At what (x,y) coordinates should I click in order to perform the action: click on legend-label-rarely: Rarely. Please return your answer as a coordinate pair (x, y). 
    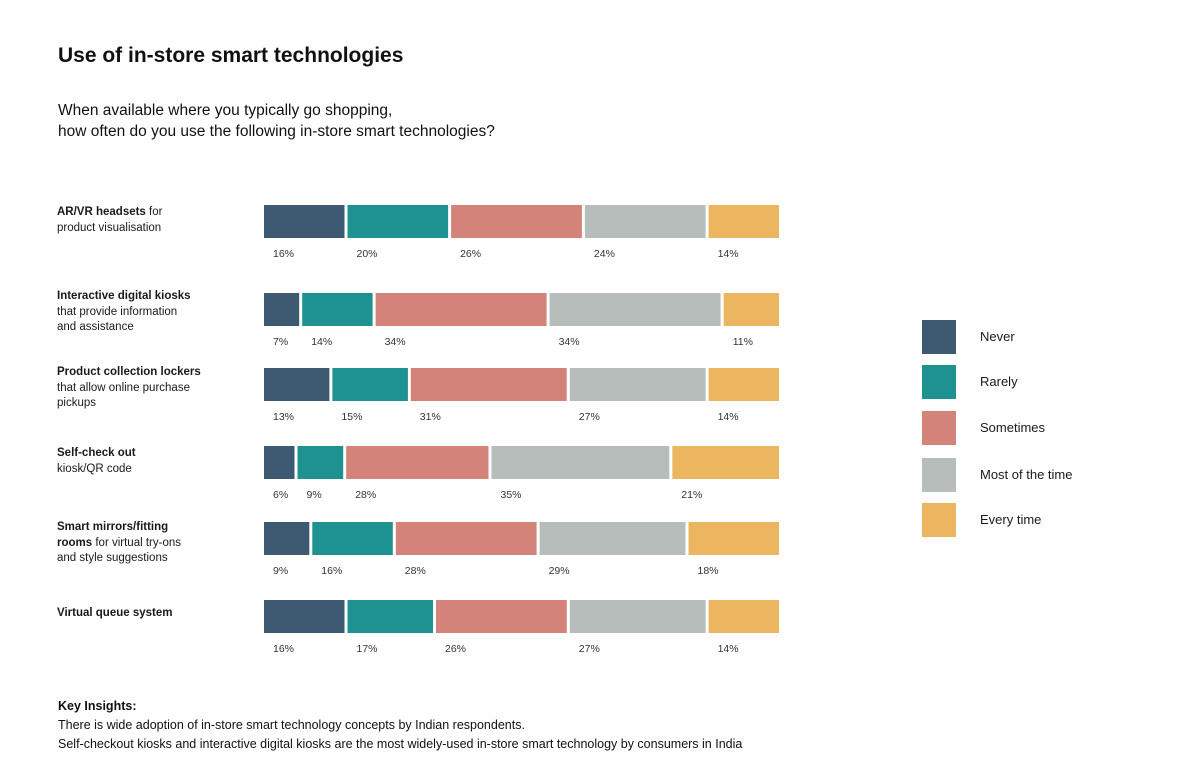
    Looking at the image, I should click on (999, 381).